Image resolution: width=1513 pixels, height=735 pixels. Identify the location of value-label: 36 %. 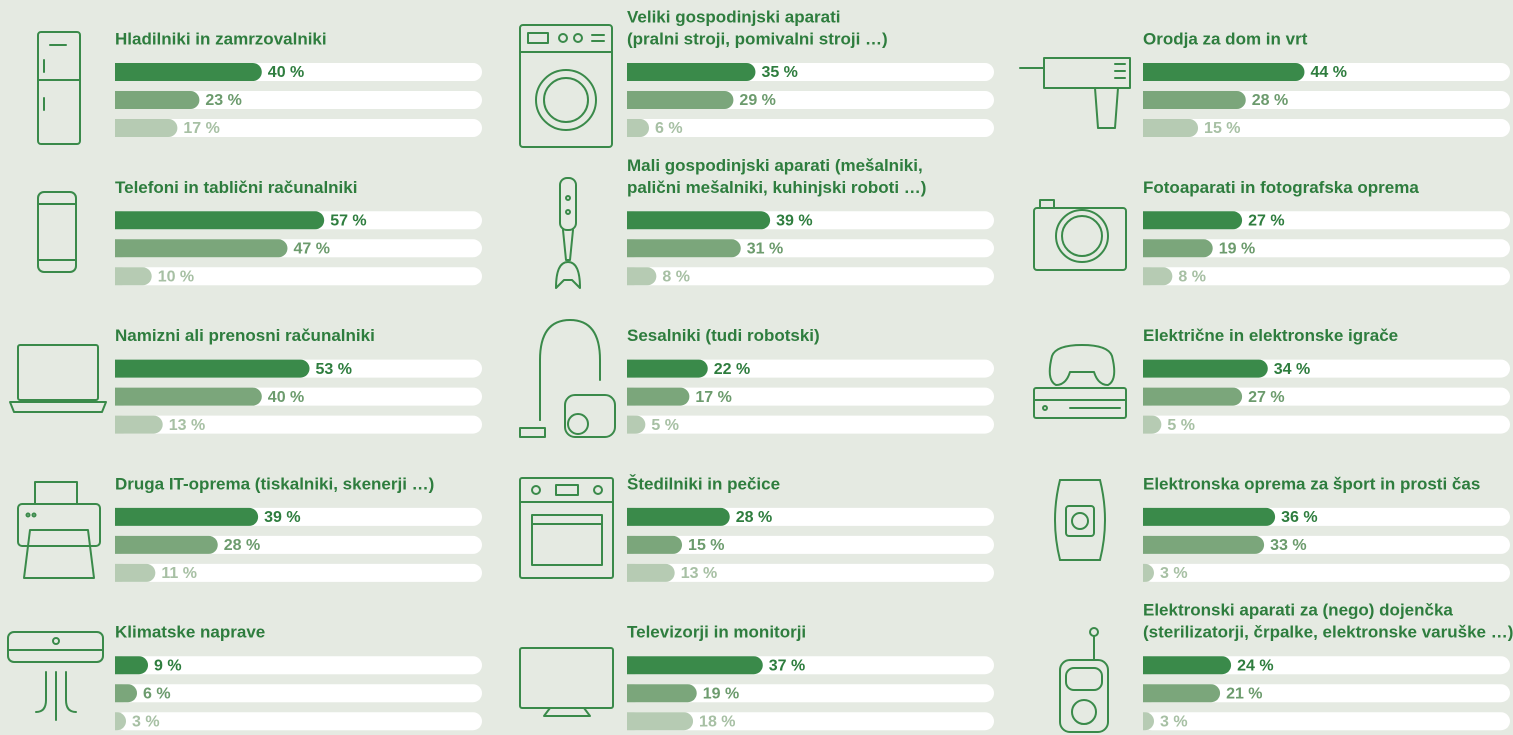
(1299, 517).